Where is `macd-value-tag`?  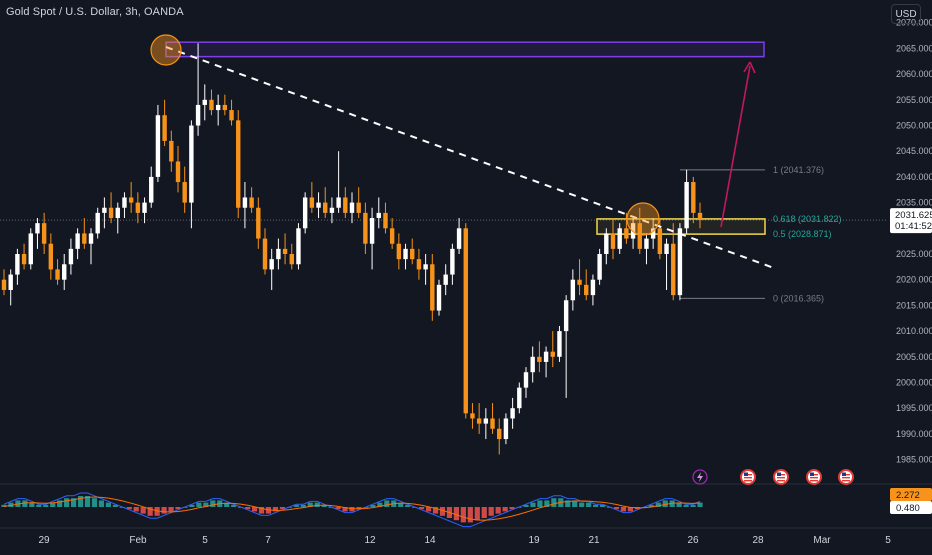 macd-value-tag is located at coordinates (911, 494).